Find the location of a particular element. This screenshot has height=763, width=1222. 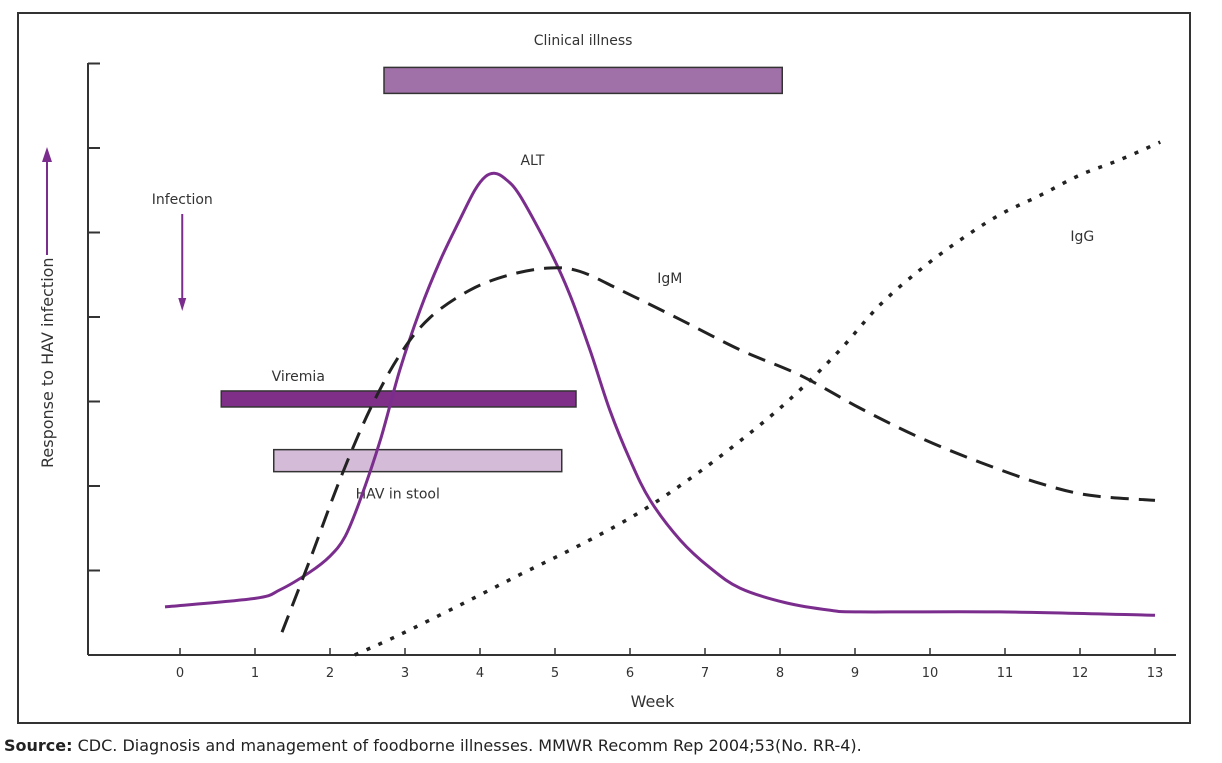

infection-arrowhead is located at coordinates (182, 304).